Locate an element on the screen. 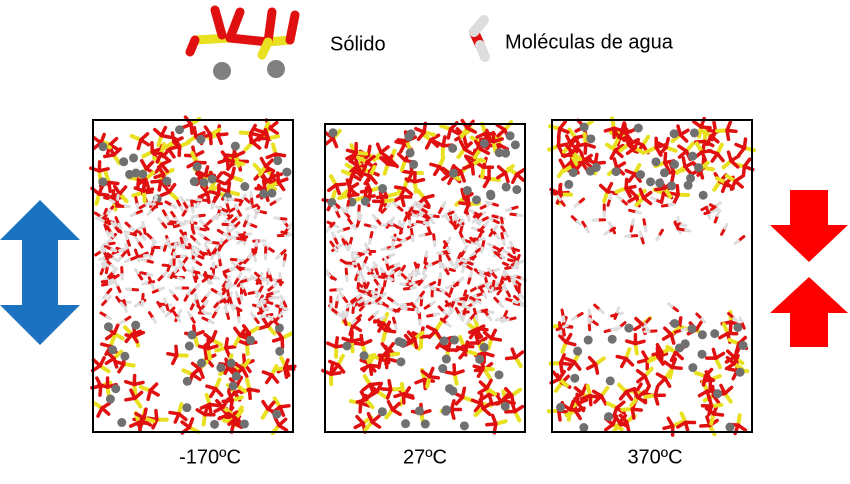 The image size is (850, 484). expand-arrow is located at coordinates (40, 272).